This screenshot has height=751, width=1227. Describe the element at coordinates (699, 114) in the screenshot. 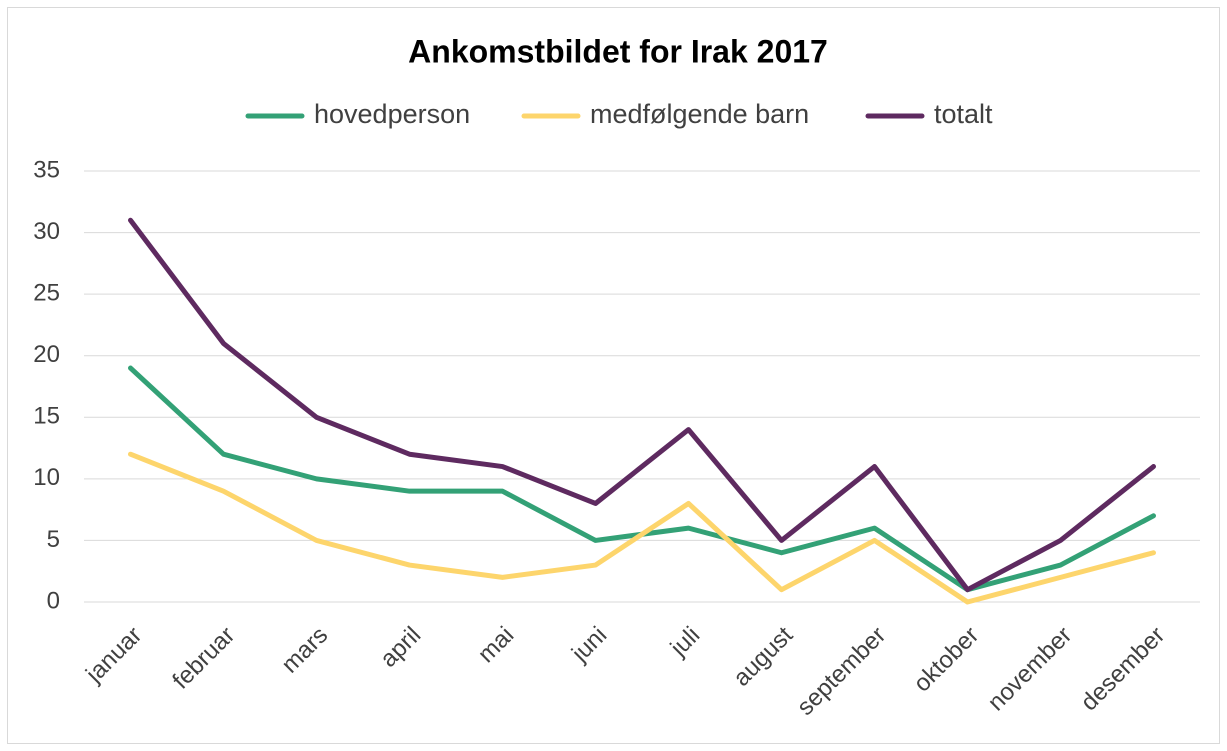

I see `legend-label: medfølgende barn` at that location.